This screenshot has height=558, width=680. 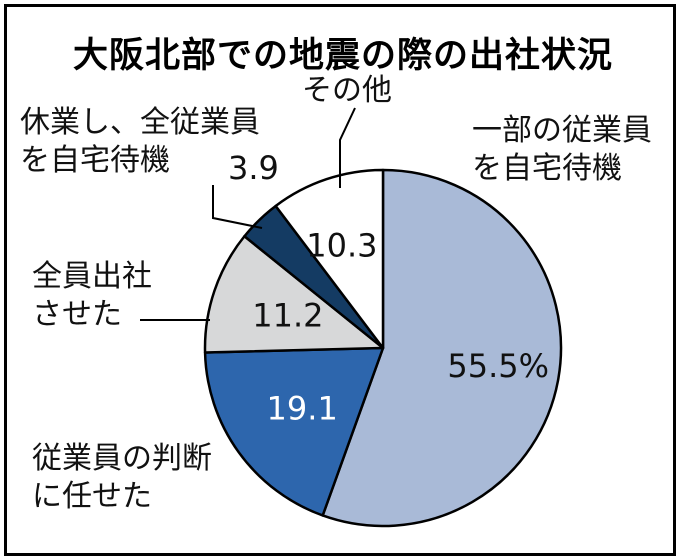 What do you see at coordinates (498, 366) in the screenshot?
I see `value-label-ichibu: 55.5%` at bounding box center [498, 366].